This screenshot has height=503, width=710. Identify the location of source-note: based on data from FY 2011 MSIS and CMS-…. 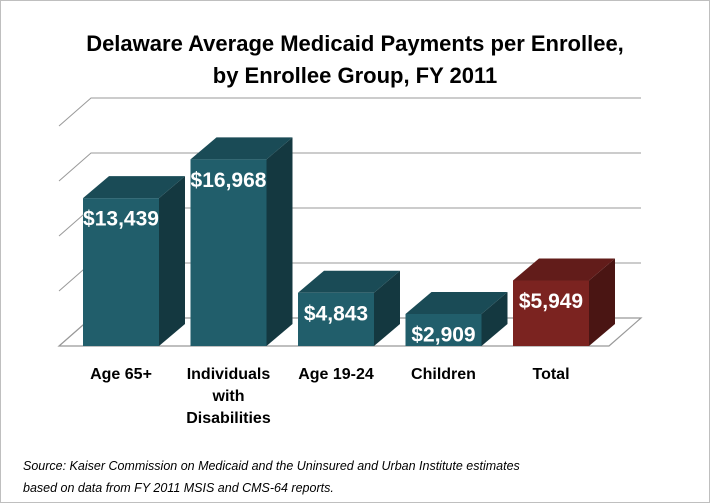
(178, 488).